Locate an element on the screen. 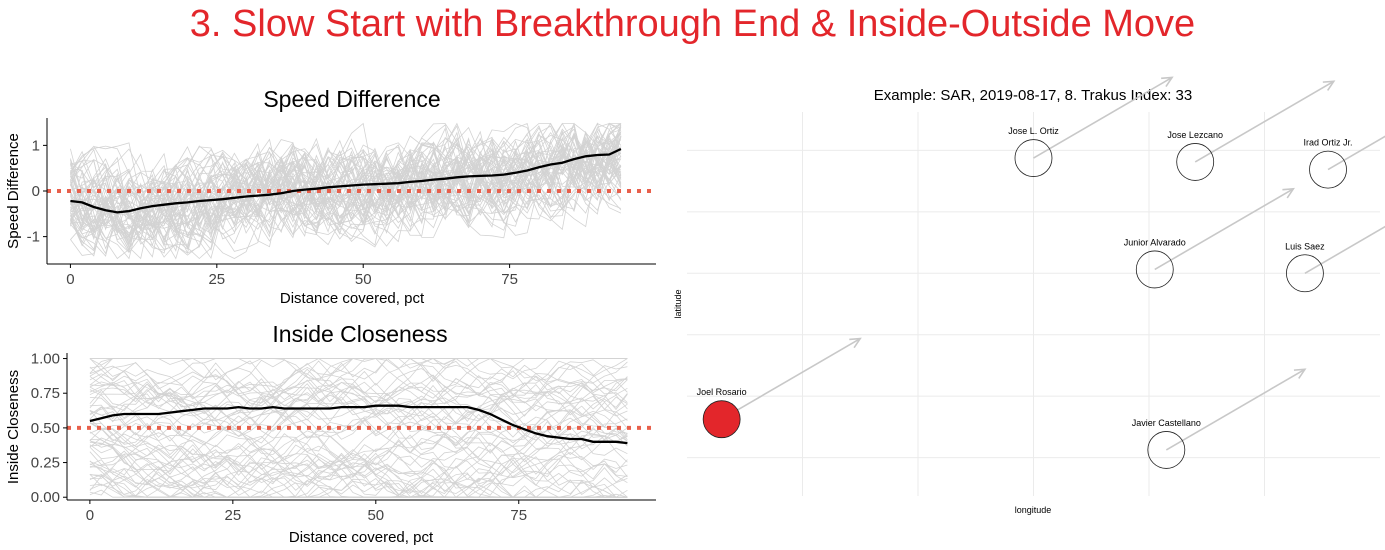 The height and width of the screenshot is (550, 1385). ic-x-tick-label: 25 is located at coordinates (232, 515).